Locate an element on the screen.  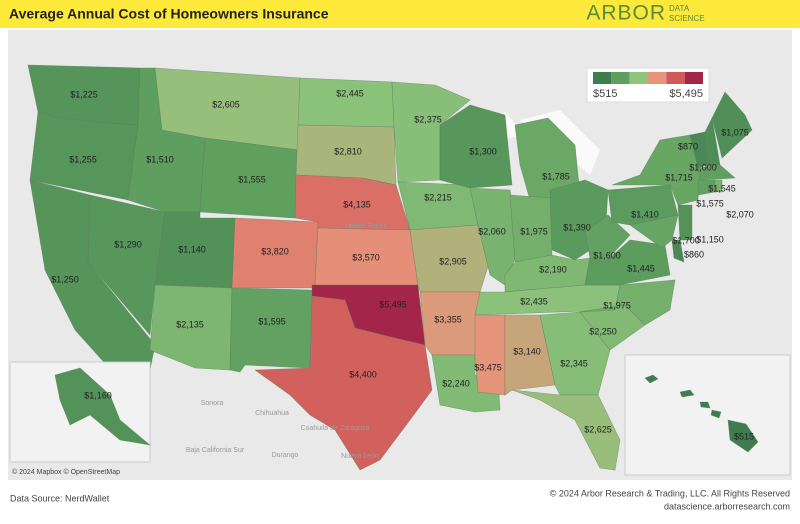
value-label: $2,240 is located at coordinates (456, 383).